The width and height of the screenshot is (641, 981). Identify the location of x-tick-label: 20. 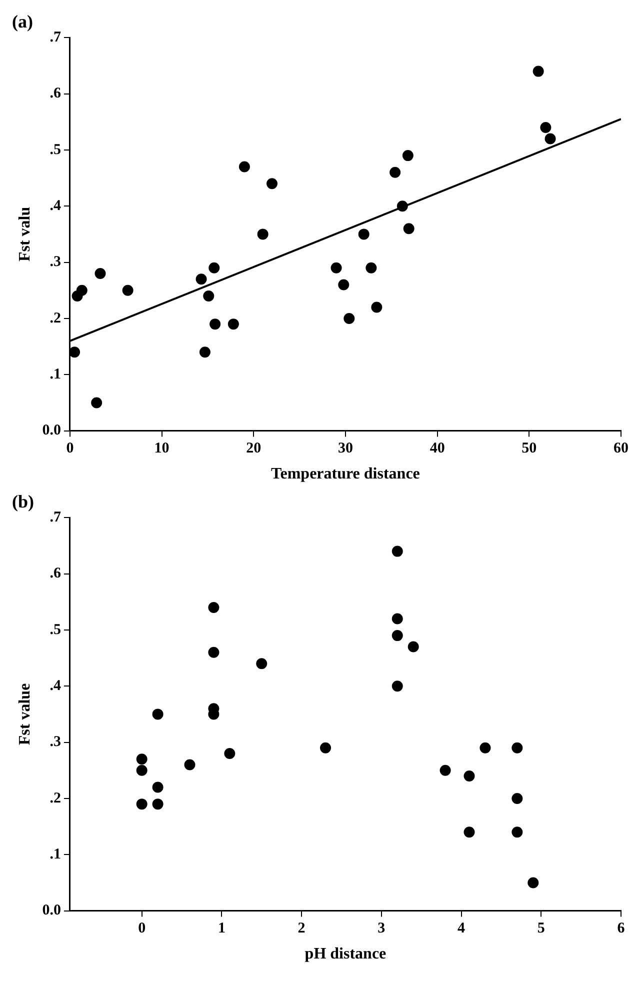
(254, 448).